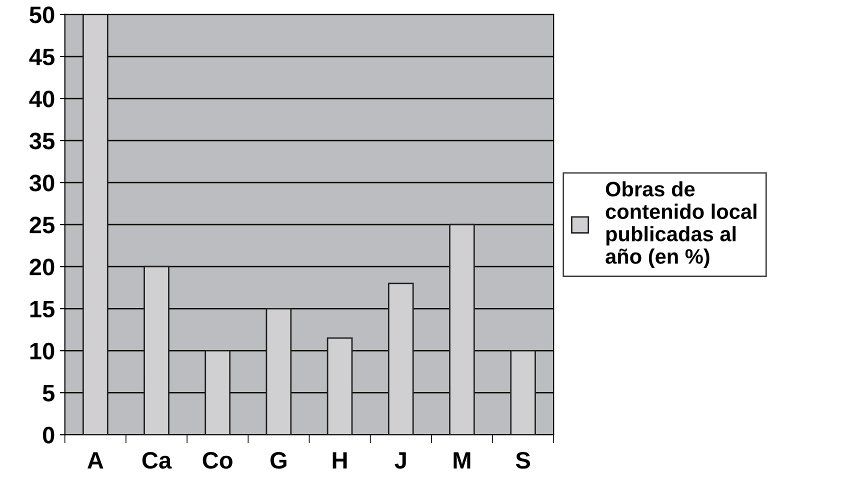 The width and height of the screenshot is (865, 483). What do you see at coordinates (41, 141) in the screenshot?
I see `y-tick-label: 35` at bounding box center [41, 141].